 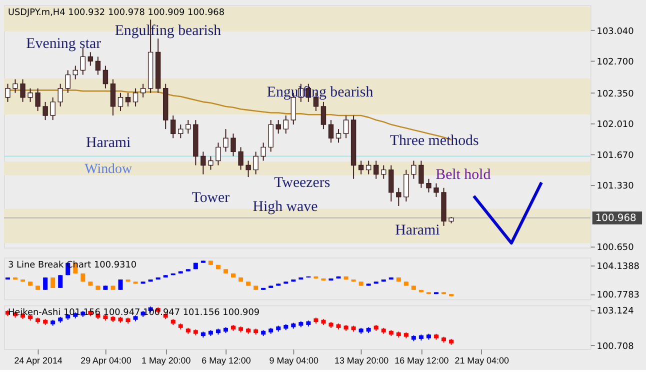 What do you see at coordinates (615, 347) in the screenshot?
I see `y-tick-label: 100.708` at bounding box center [615, 347].